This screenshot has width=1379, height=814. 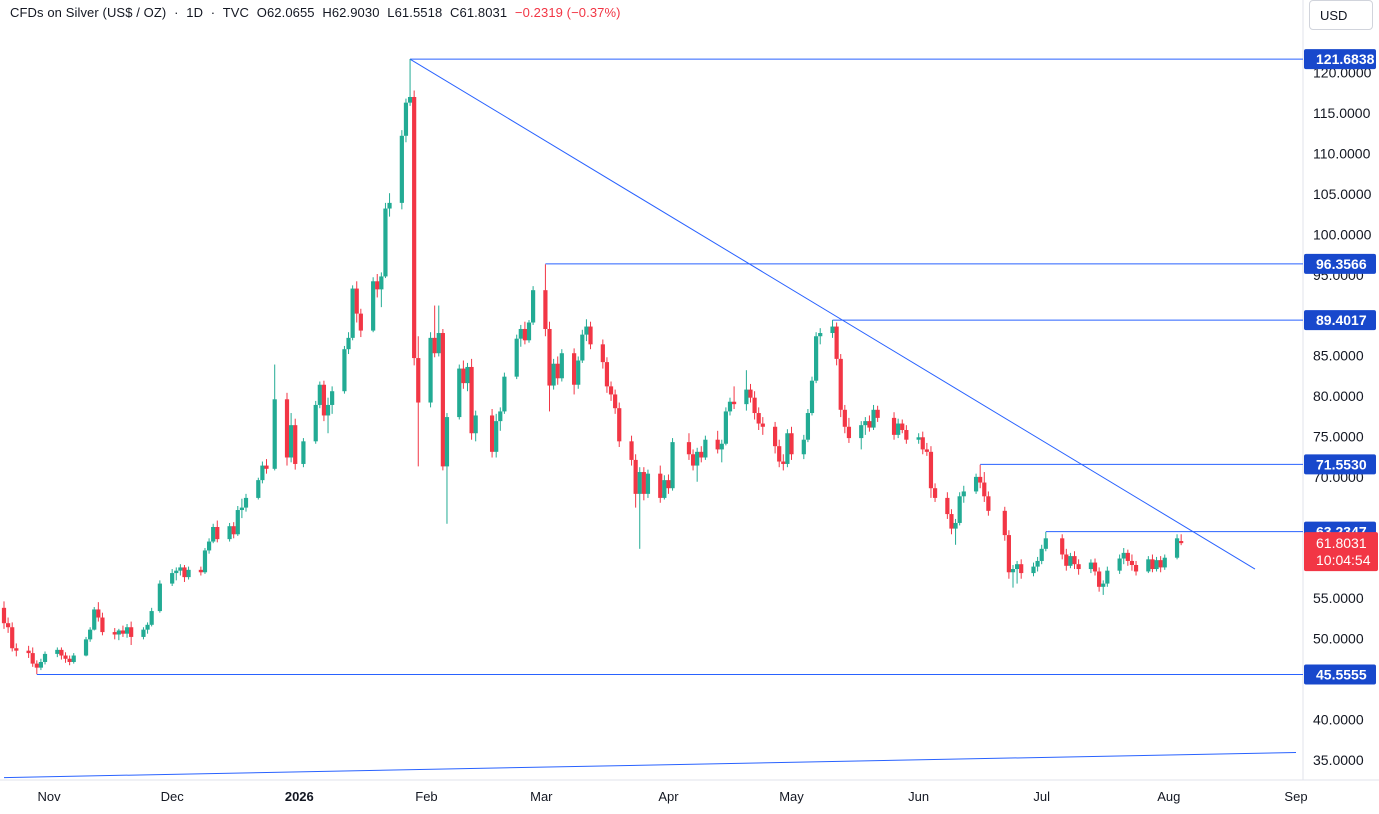 What do you see at coordinates (1338, 639) in the screenshot?
I see `price-tick-label: 50.0000` at bounding box center [1338, 639].